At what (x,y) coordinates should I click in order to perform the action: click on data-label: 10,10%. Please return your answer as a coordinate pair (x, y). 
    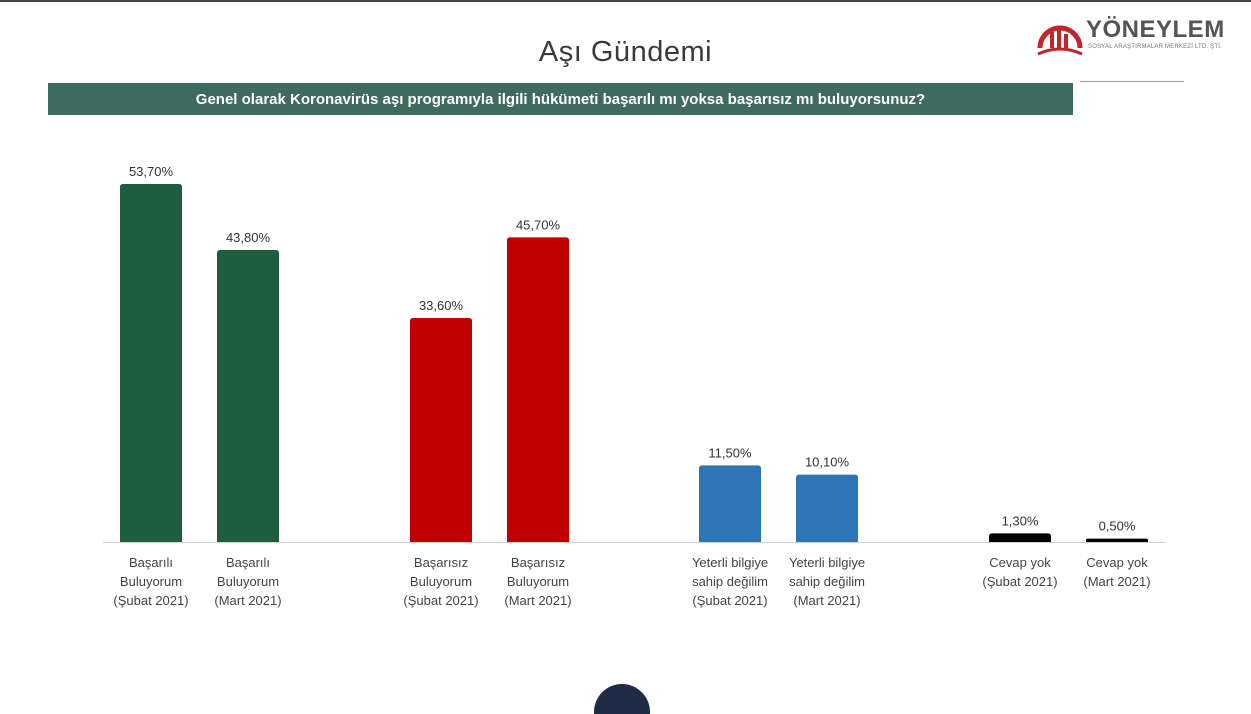
    Looking at the image, I should click on (827, 462).